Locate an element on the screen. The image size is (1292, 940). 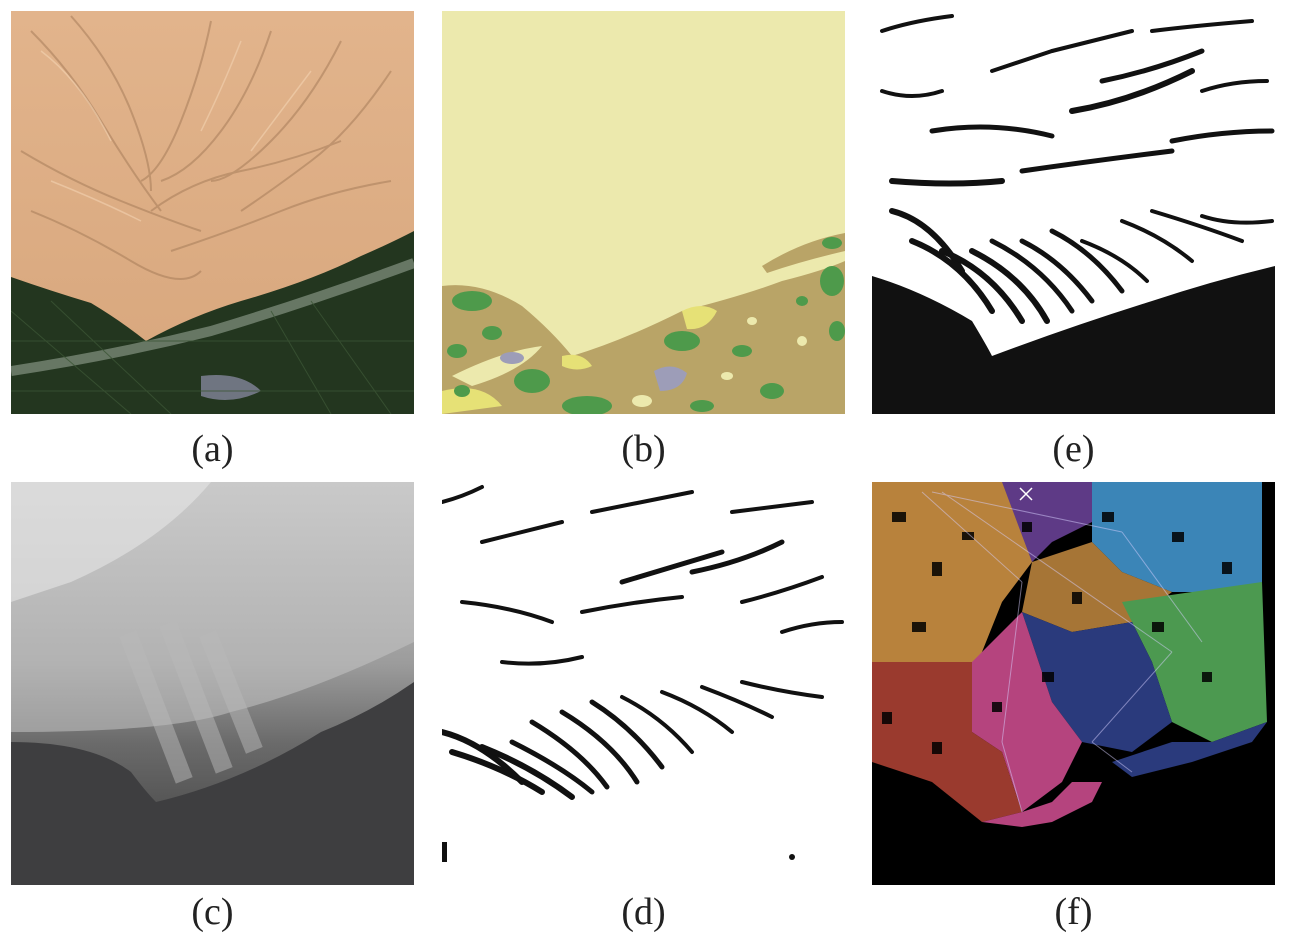
binary-mask-e is located at coordinates (1073, 212).